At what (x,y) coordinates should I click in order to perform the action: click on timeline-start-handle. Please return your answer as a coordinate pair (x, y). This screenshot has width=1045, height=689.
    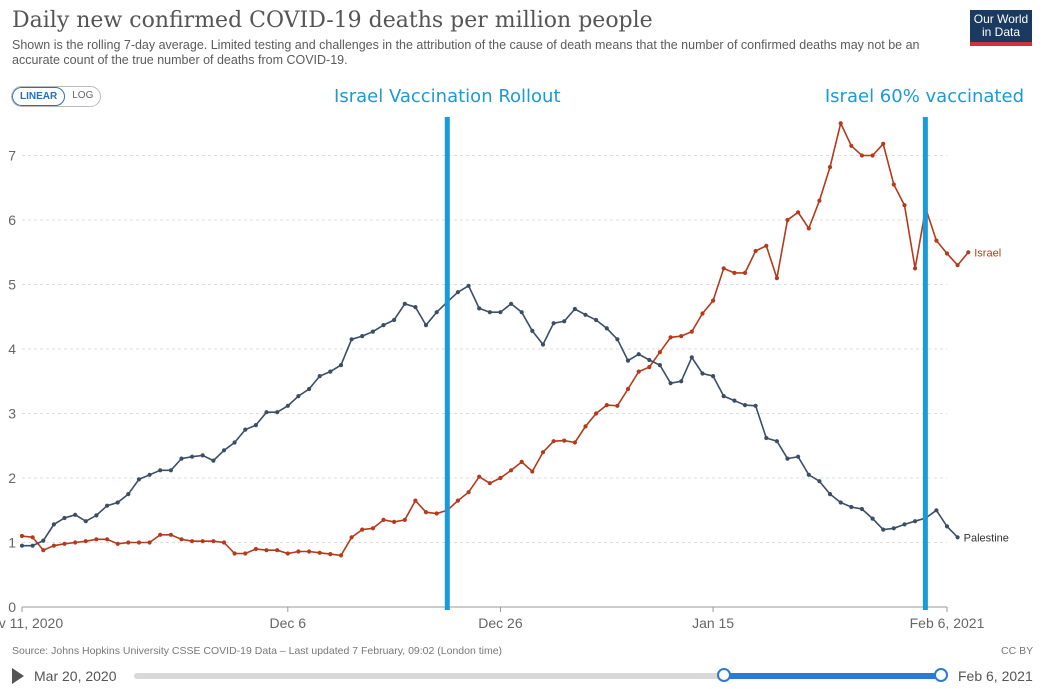
    Looking at the image, I should click on (724, 675).